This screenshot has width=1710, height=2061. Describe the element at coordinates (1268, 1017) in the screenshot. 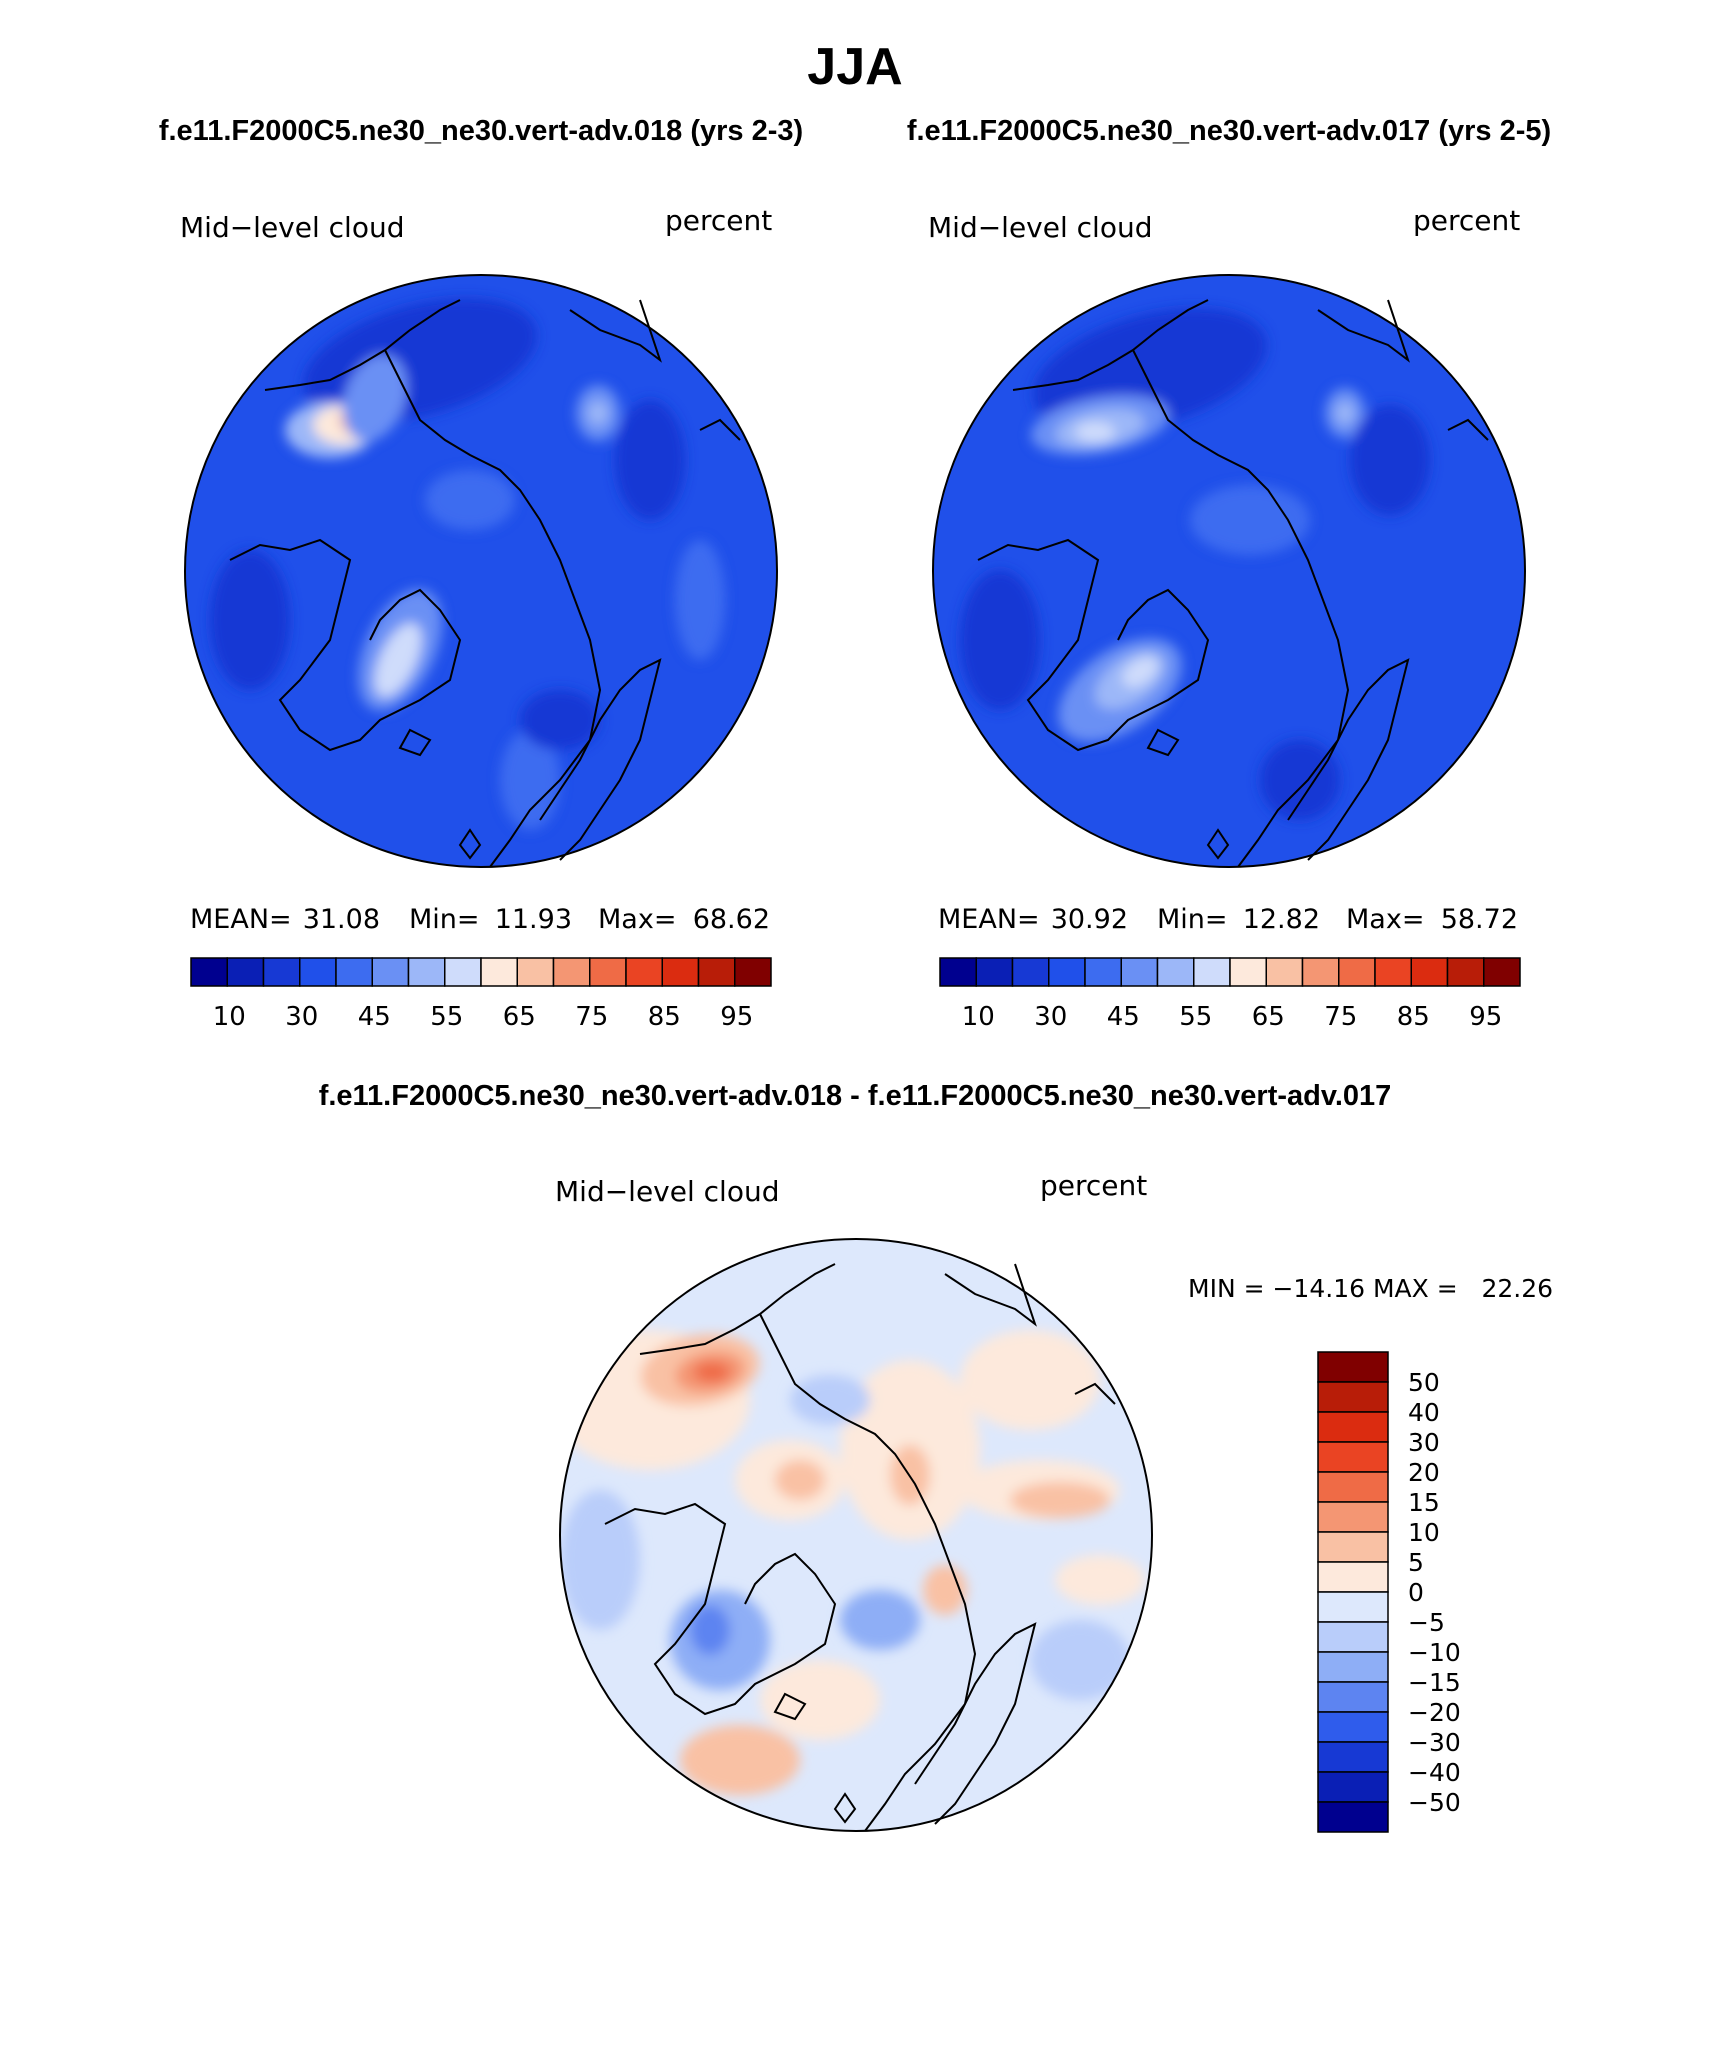

I see `colorbar-tick-label: 65` at that location.